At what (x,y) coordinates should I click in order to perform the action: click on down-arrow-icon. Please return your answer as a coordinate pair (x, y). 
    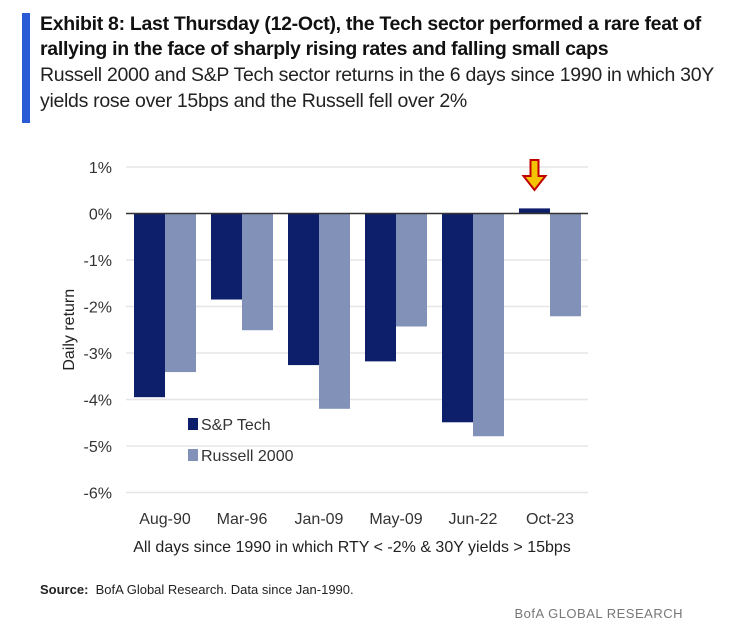
    Looking at the image, I should click on (534, 175).